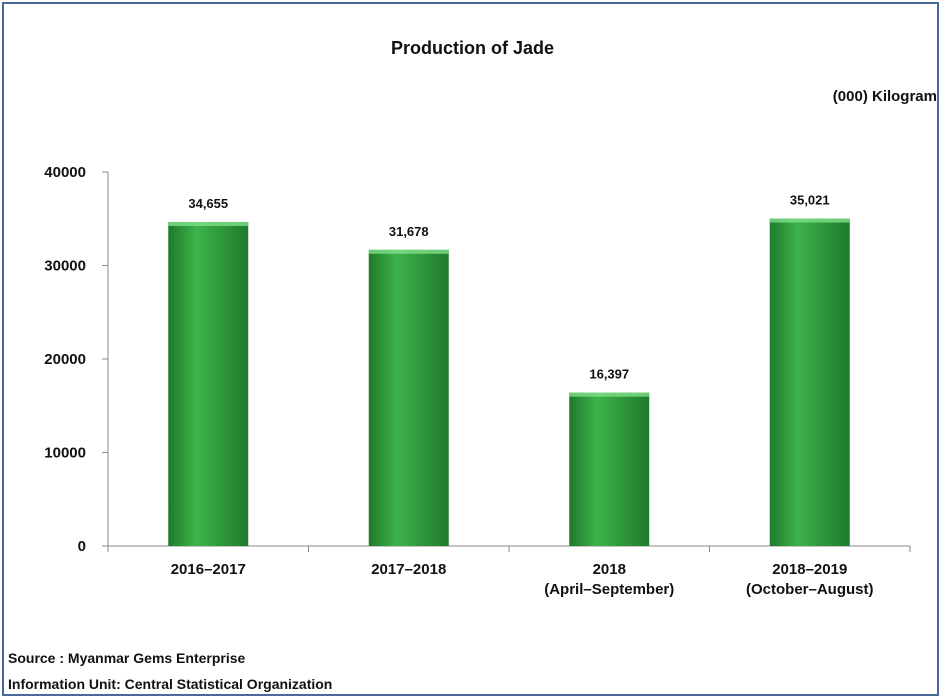 This screenshot has width=945, height=700. What do you see at coordinates (65, 359) in the screenshot?
I see `y-tick-label: 20000` at bounding box center [65, 359].